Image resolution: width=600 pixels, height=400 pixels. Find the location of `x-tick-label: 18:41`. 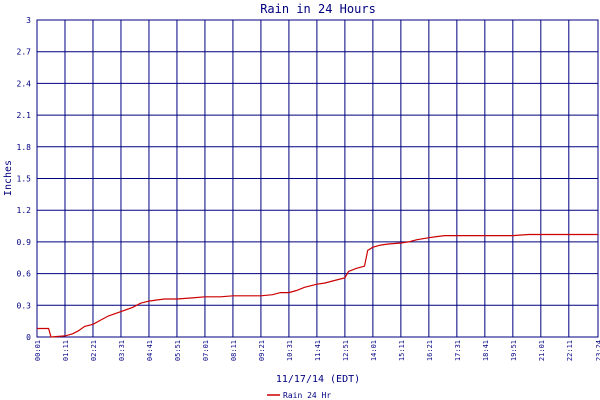

x-tick-label: 18:41 is located at coordinates (486, 350).